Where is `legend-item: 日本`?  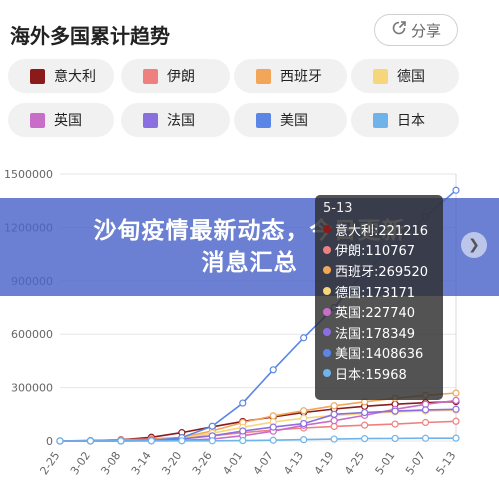
legend-item: 日本 is located at coordinates (405, 120).